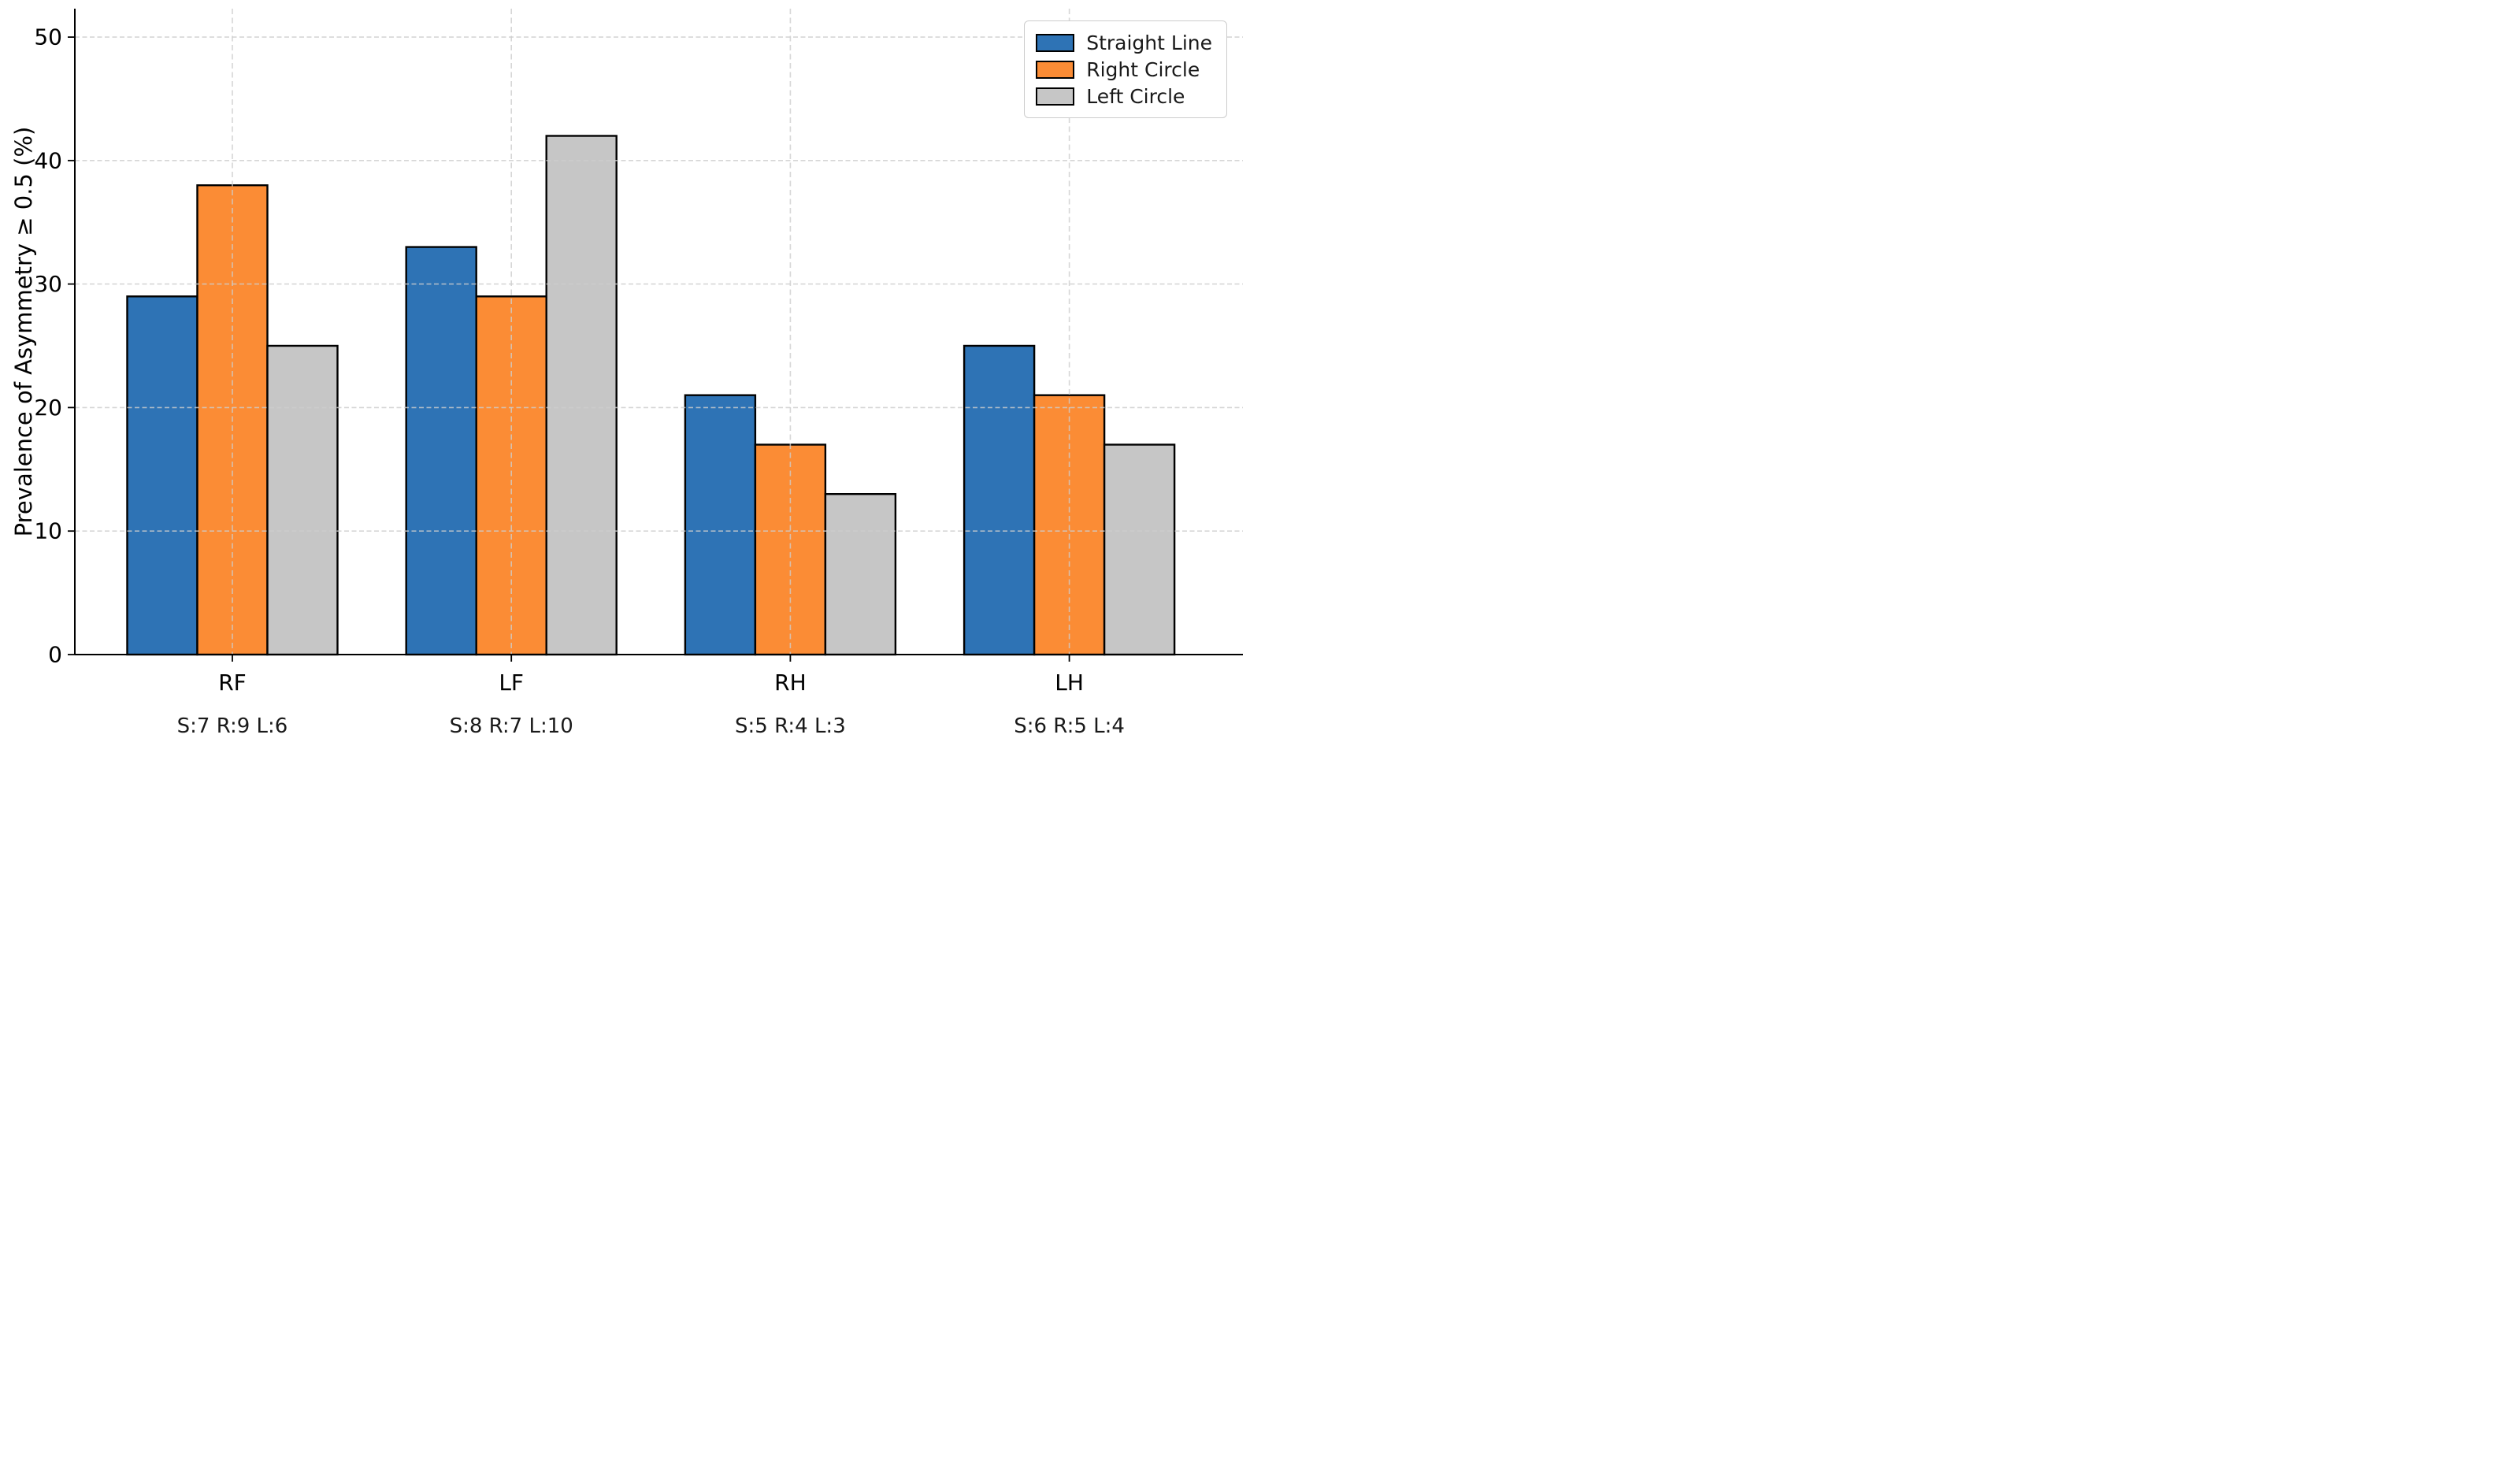  What do you see at coordinates (441, 451) in the screenshot?
I see `bar-lf-straight-line` at bounding box center [441, 451].